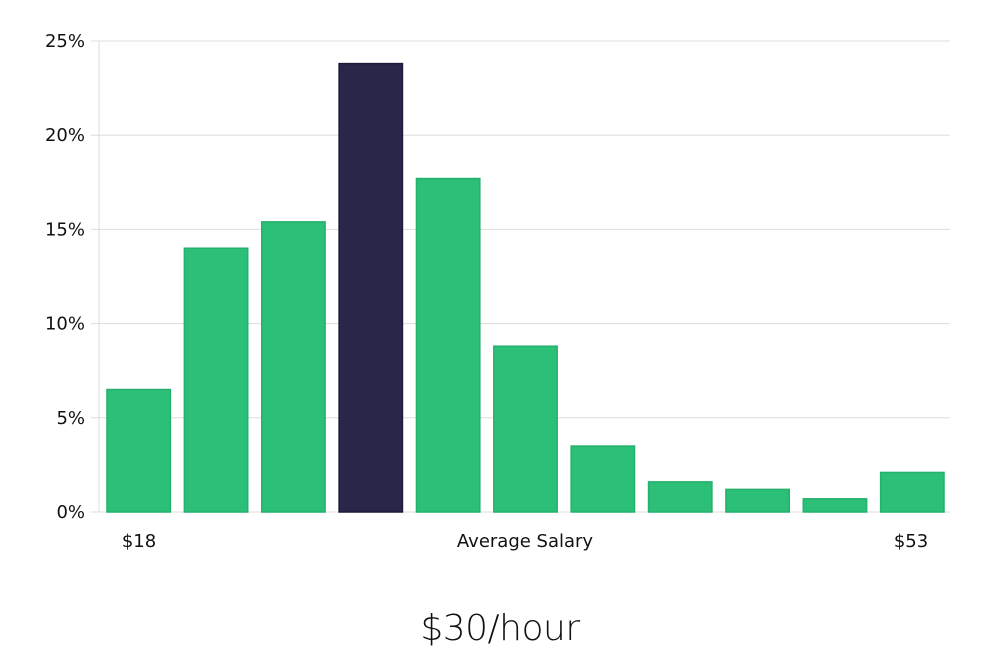 This screenshot has height=660, width=1000. What do you see at coordinates (65, 324) in the screenshot?
I see `y-tick-label: 10%` at bounding box center [65, 324].